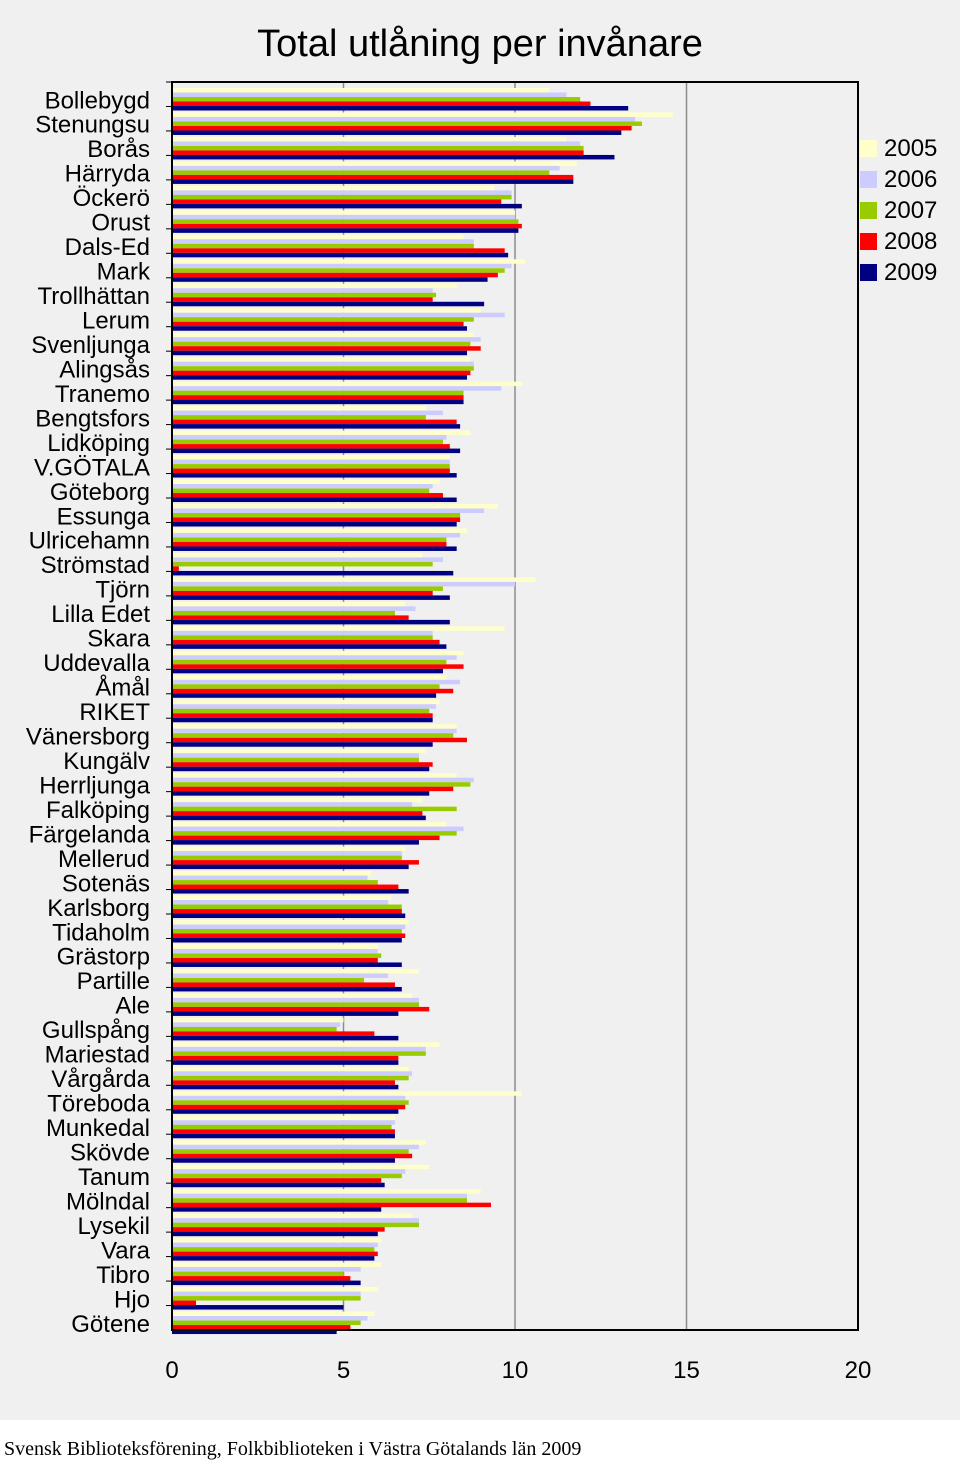  Describe the element at coordinates (94, 296) in the screenshot. I see `y-tick-label: Trollhättan` at that location.